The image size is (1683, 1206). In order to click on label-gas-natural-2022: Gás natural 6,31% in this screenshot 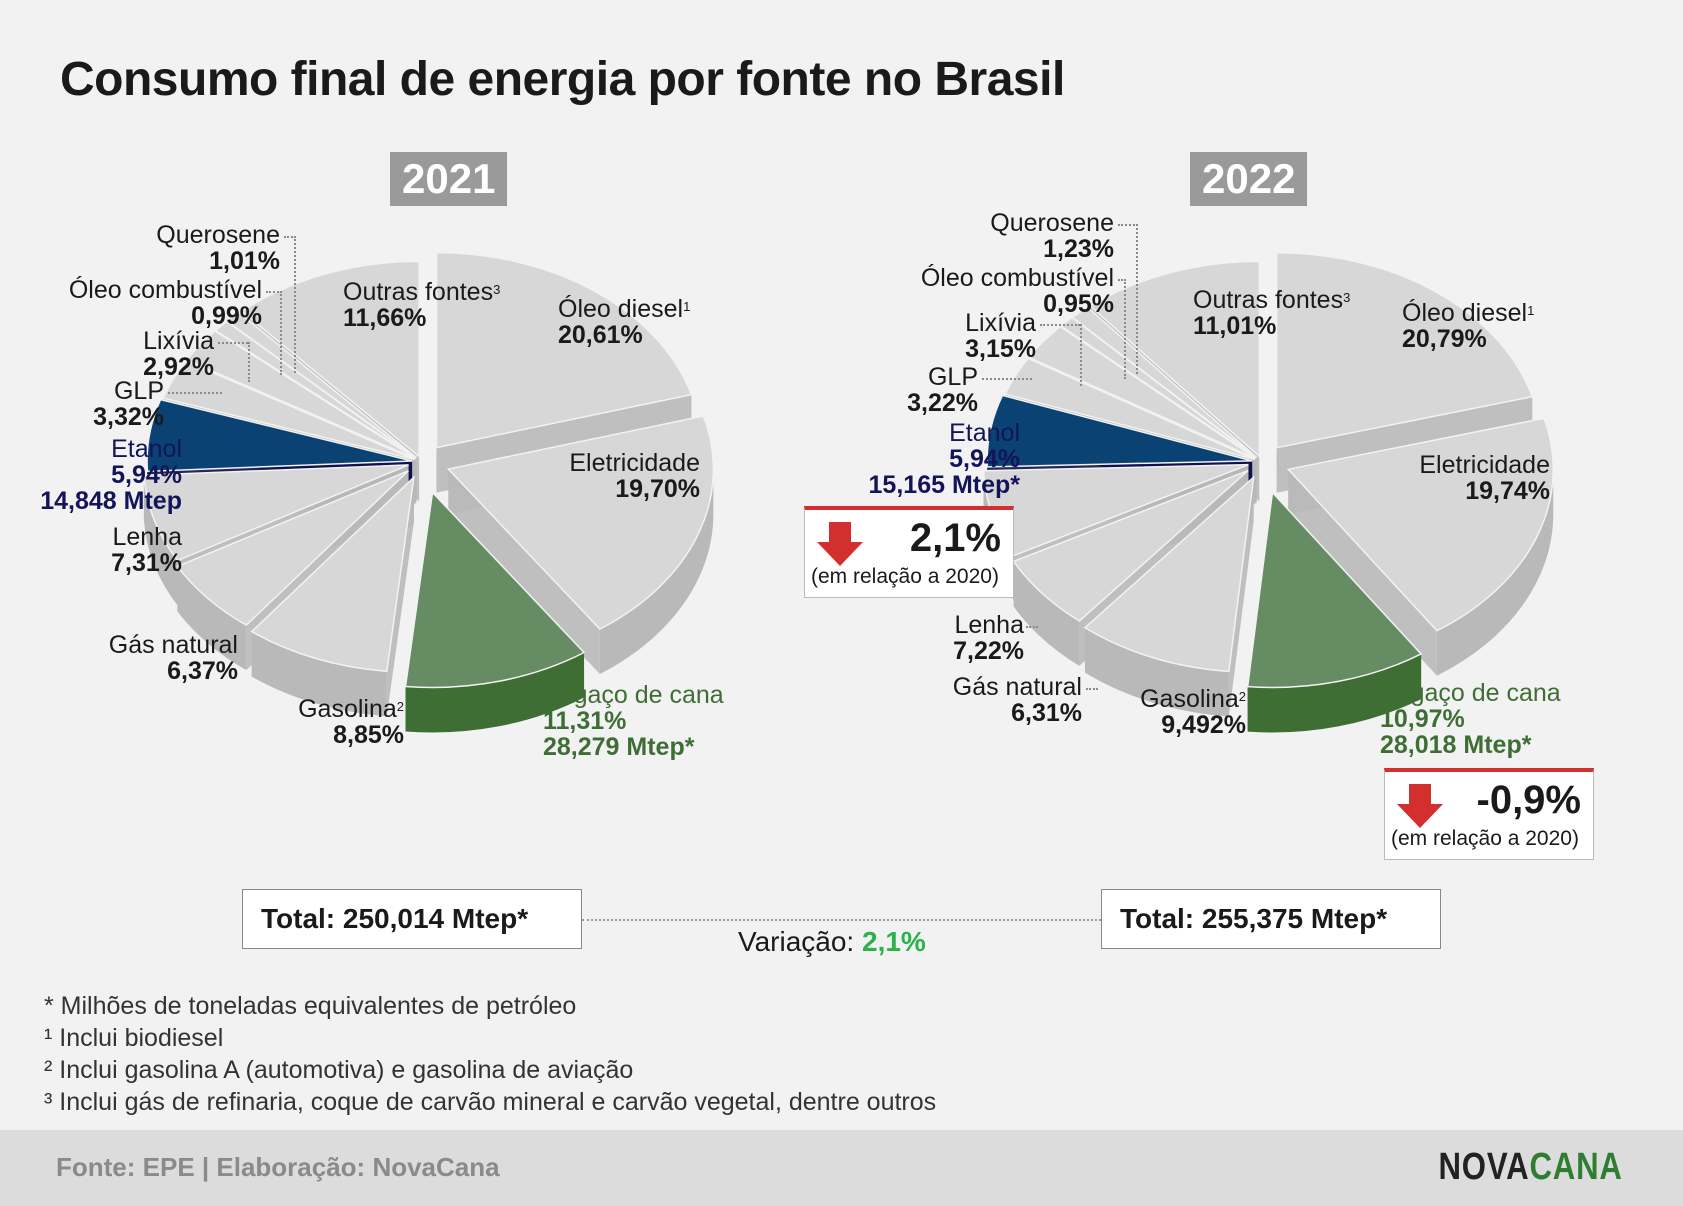, I will do `click(1017, 700)`.